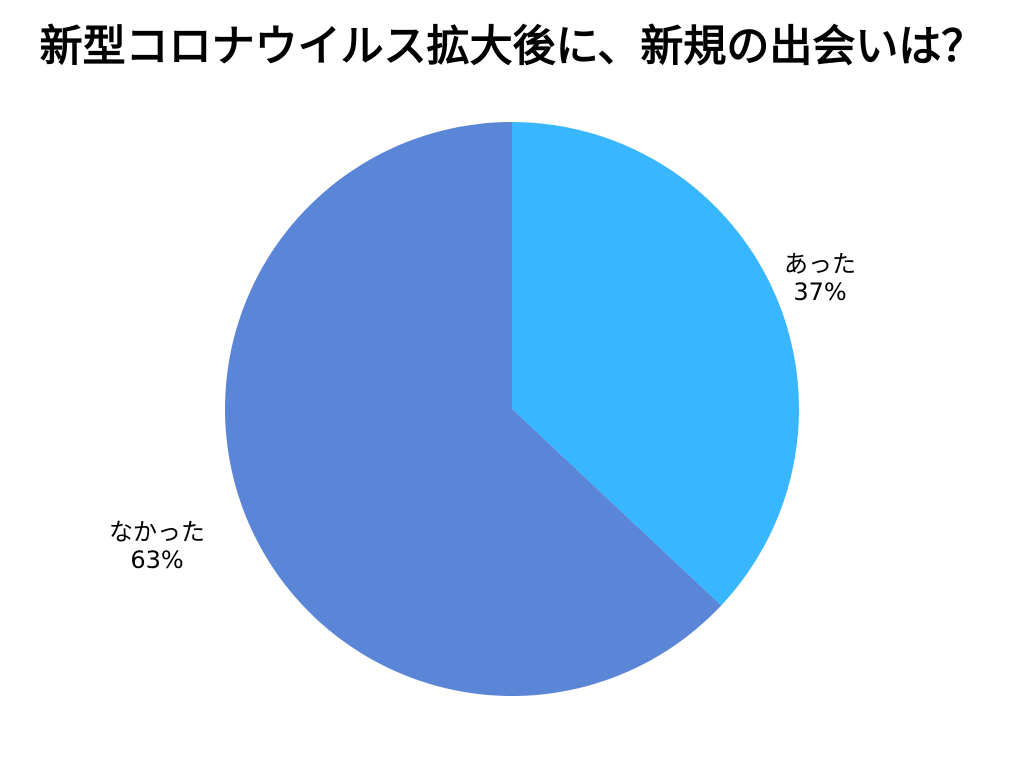 This screenshot has height=768, width=1024. What do you see at coordinates (820, 292) in the screenshot?
I see `slice-label-atta-percent: 37%` at bounding box center [820, 292].